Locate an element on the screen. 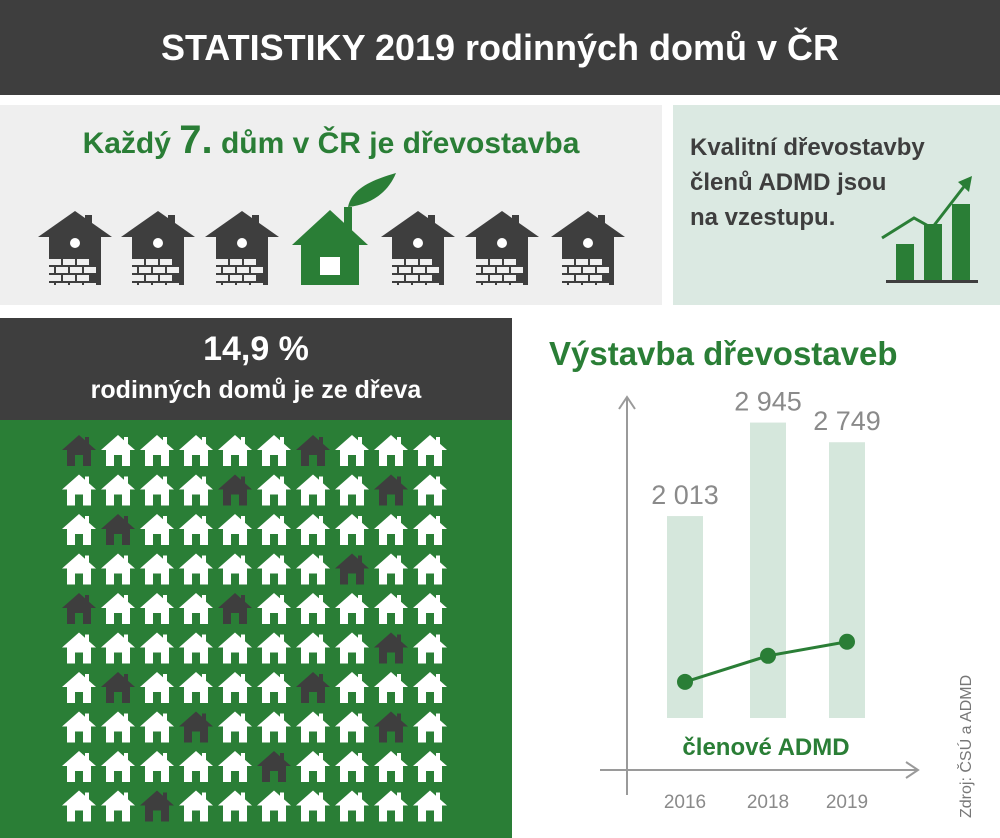  bar is located at coordinates (847, 580).